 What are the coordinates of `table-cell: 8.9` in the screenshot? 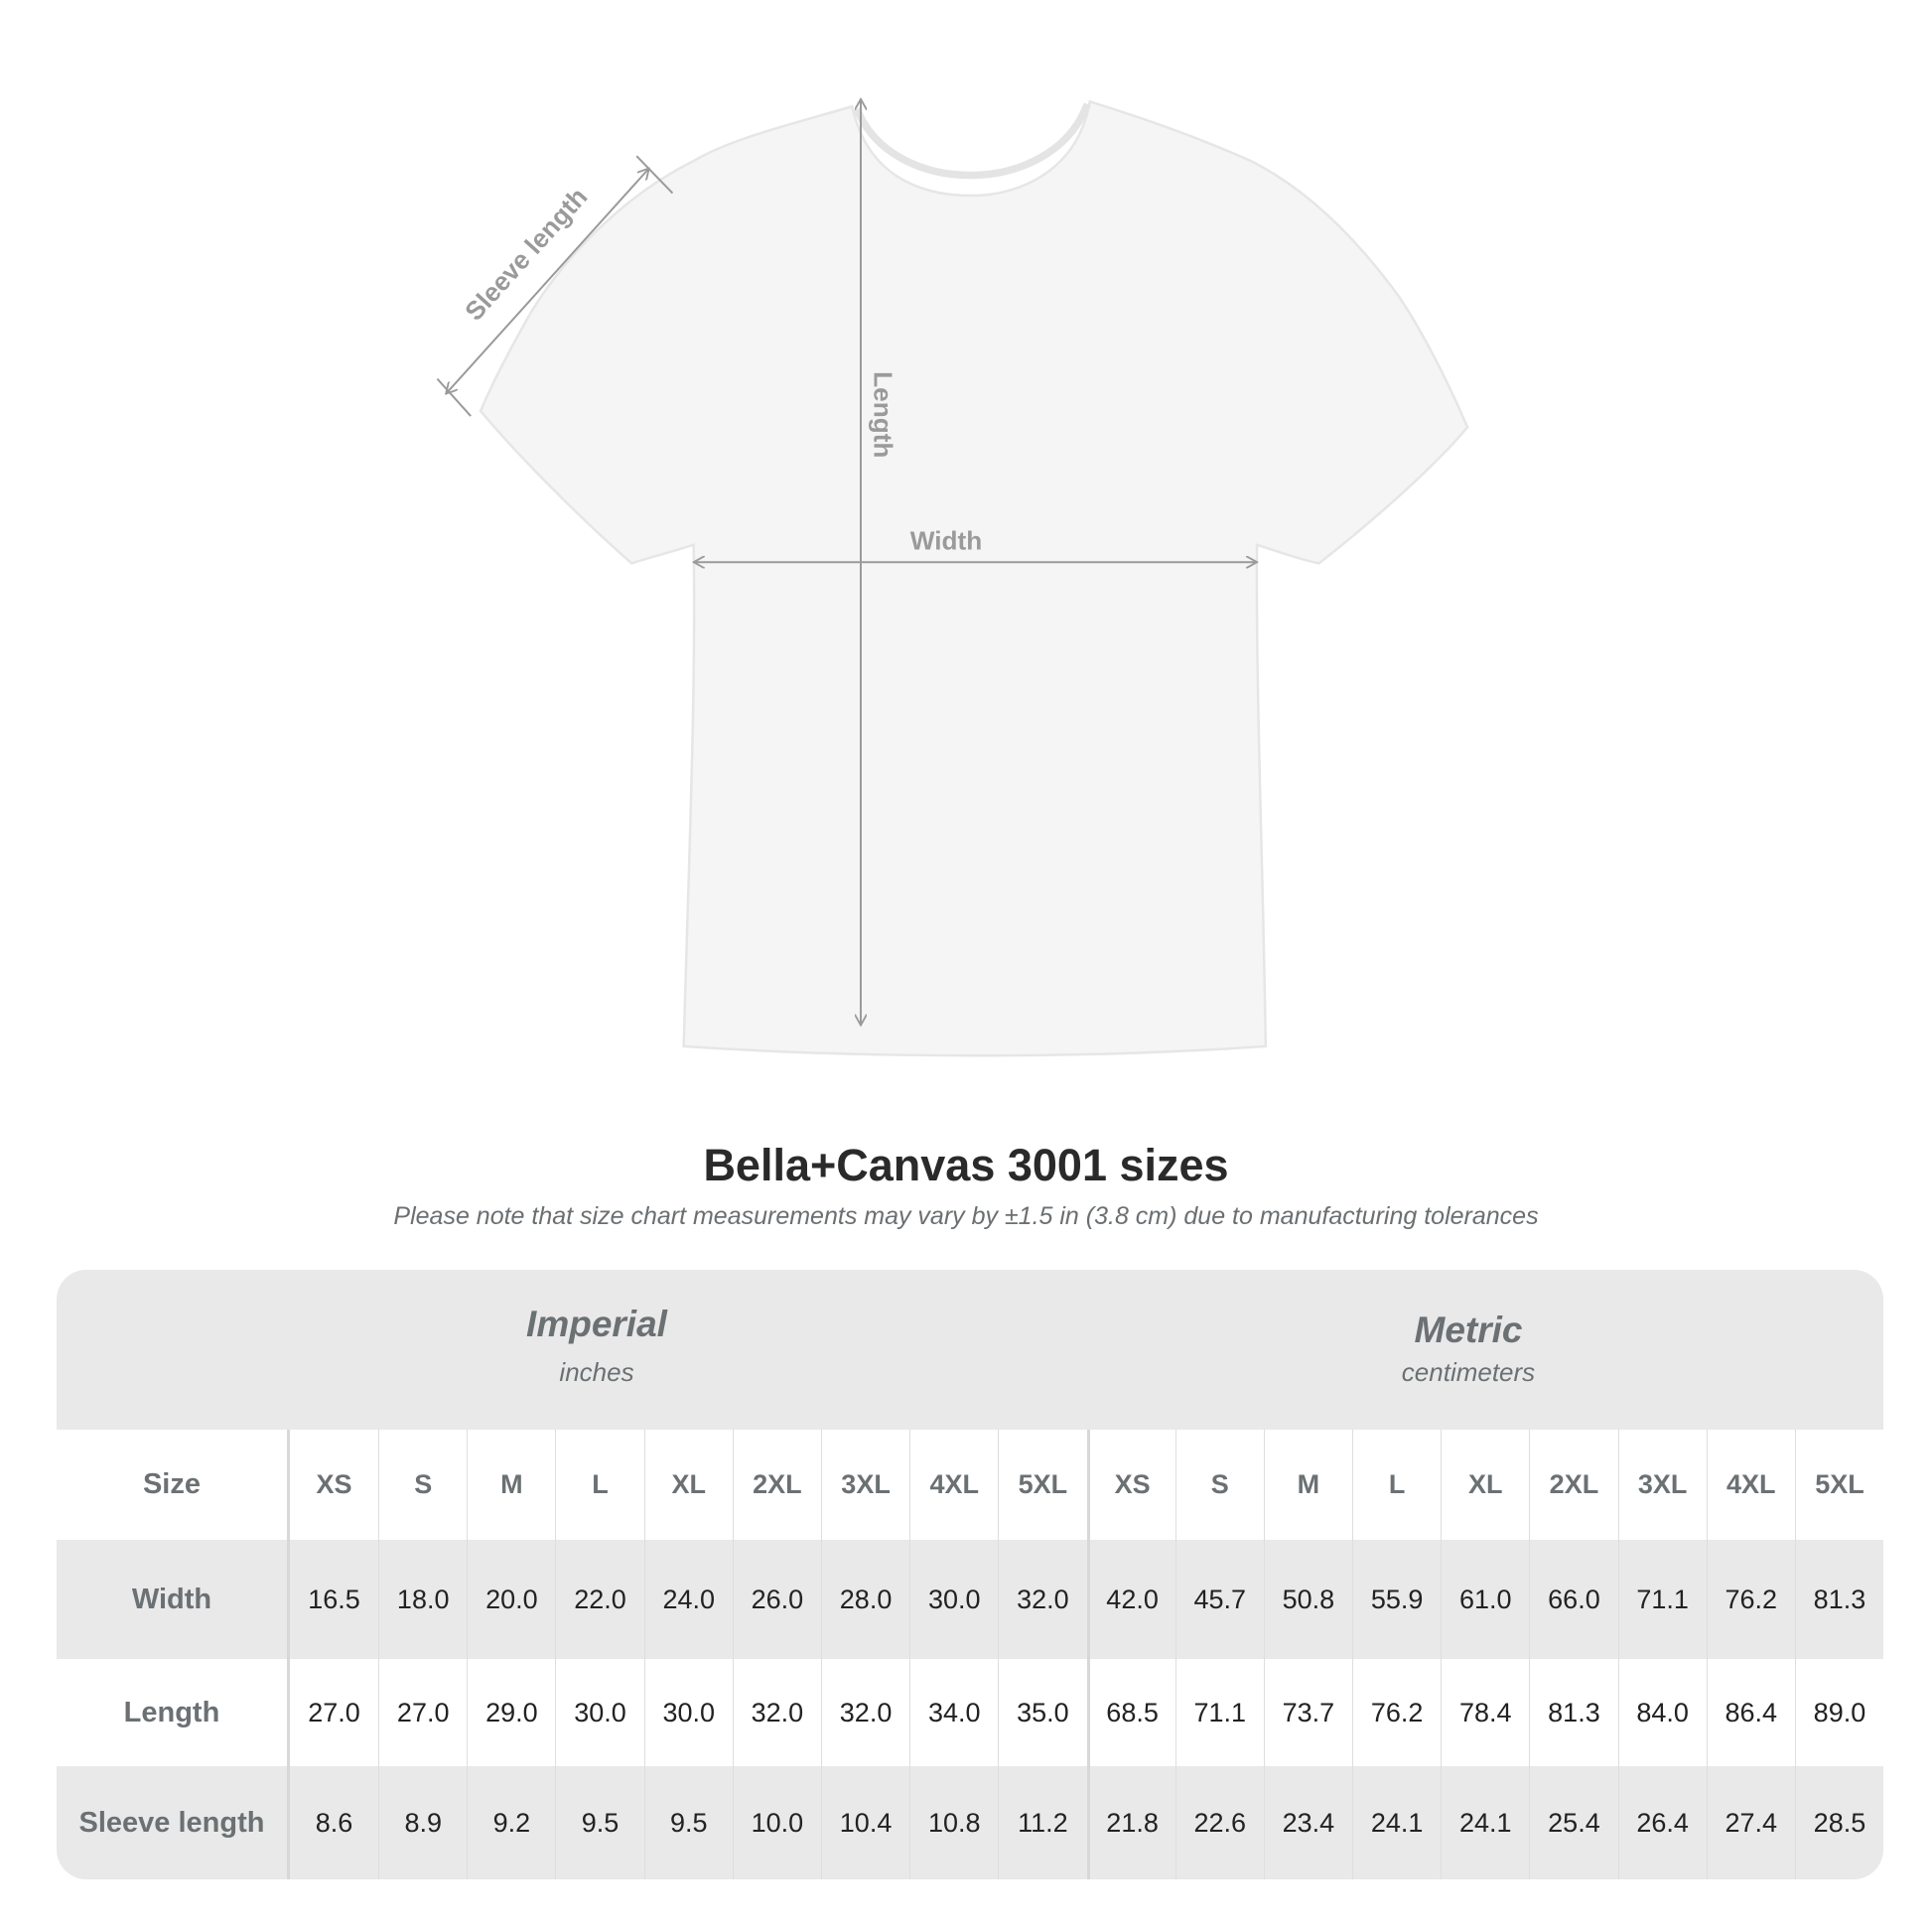 It's located at (423, 1823).